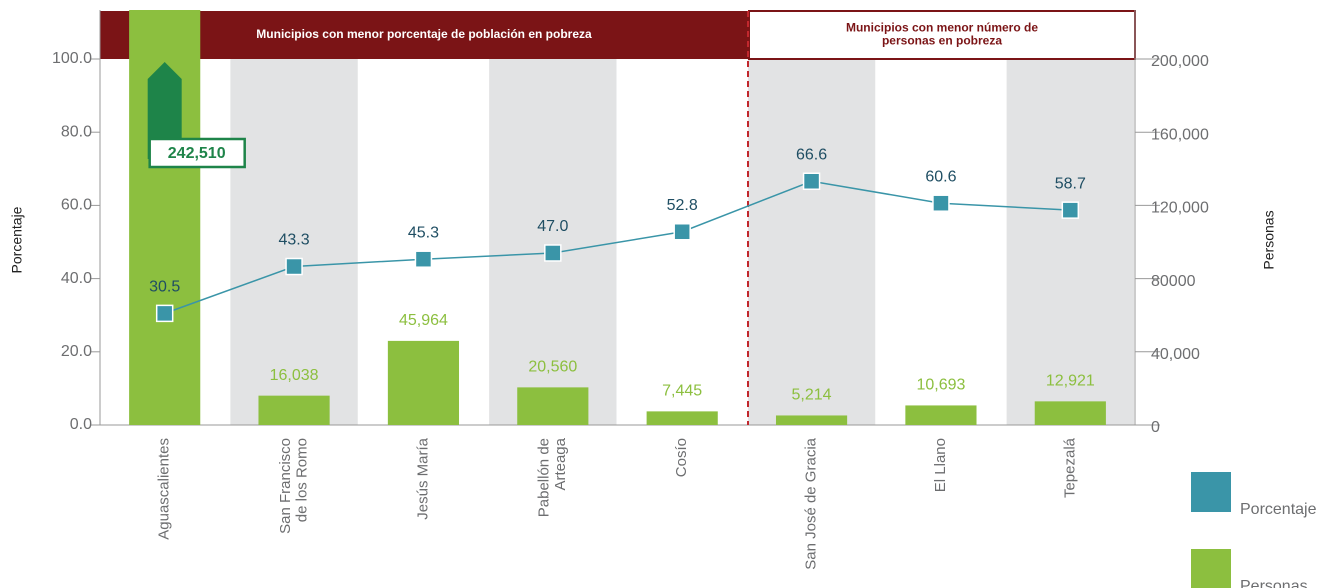 This screenshot has width=1319, height=588. Describe the element at coordinates (552, 226) in the screenshot. I see `line-value-label: 47.0` at that location.